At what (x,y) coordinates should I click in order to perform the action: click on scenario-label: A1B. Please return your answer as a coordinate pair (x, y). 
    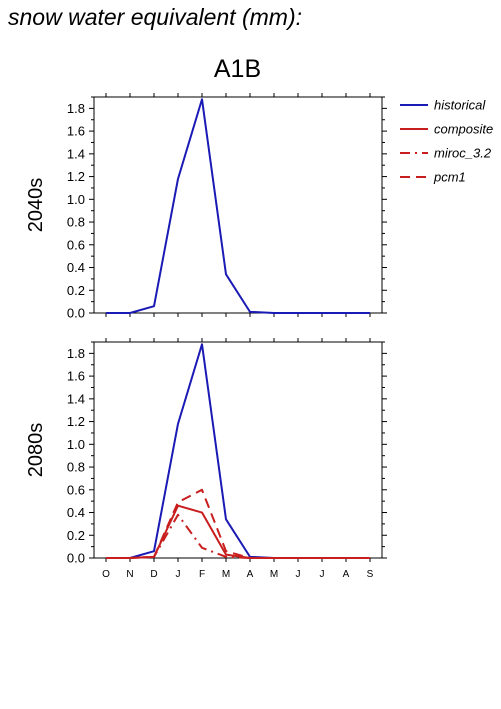
    Looking at the image, I should click on (237, 69).